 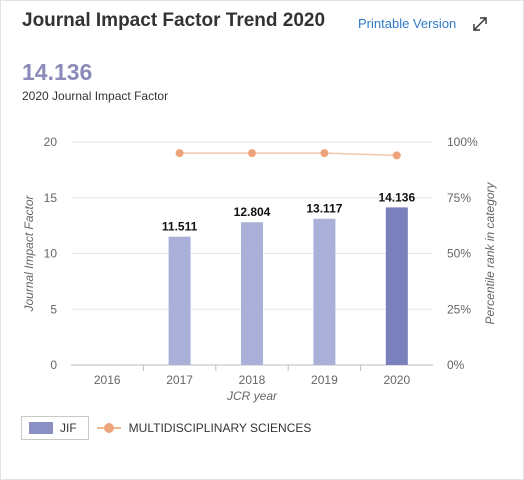 What do you see at coordinates (51, 198) in the screenshot?
I see `y-tick-label: 15` at bounding box center [51, 198].